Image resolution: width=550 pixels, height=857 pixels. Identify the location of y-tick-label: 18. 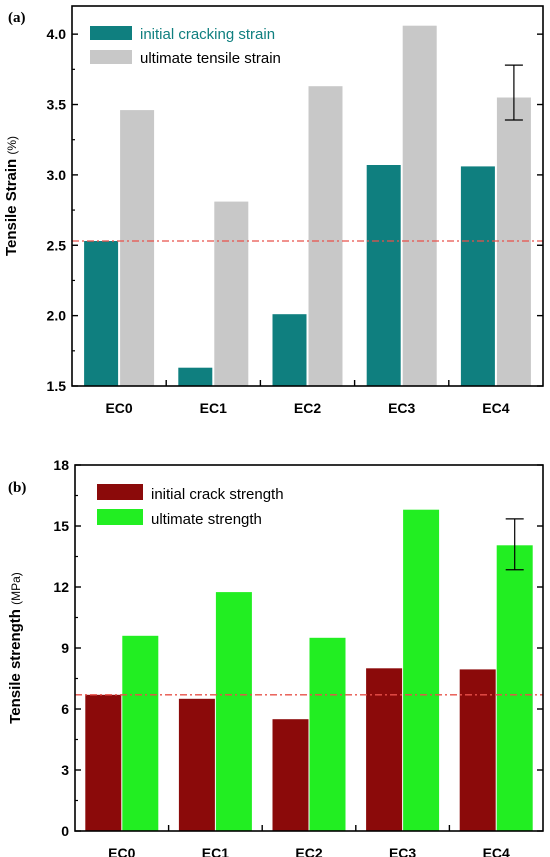
(61, 465).